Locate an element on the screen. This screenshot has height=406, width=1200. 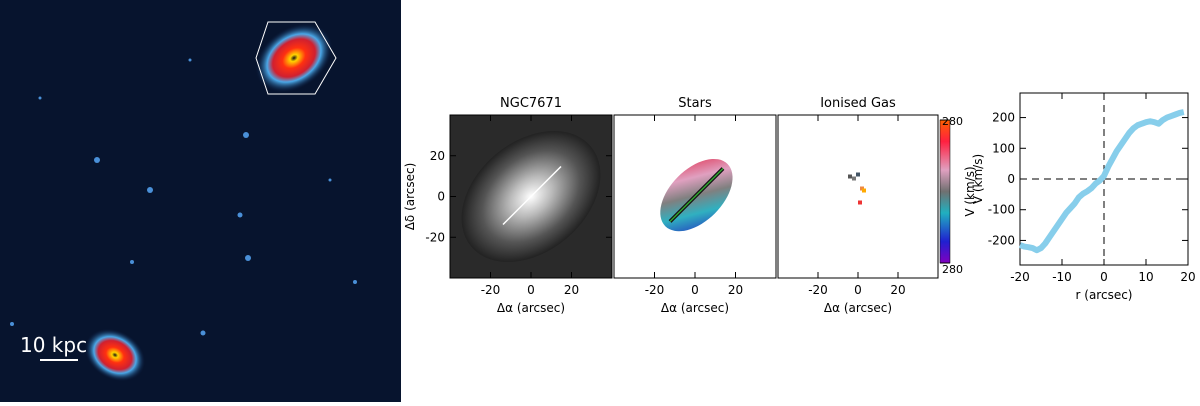
x-axis-label: r (arcsec) is located at coordinates (1104, 295).